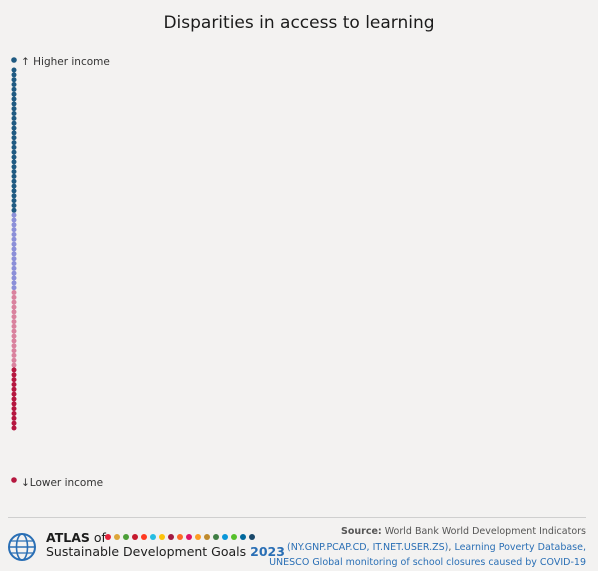 The width and height of the screenshot is (598, 571). I want to click on source-link-learning-poverty: Learning Poverty Database,, so click(520, 547).